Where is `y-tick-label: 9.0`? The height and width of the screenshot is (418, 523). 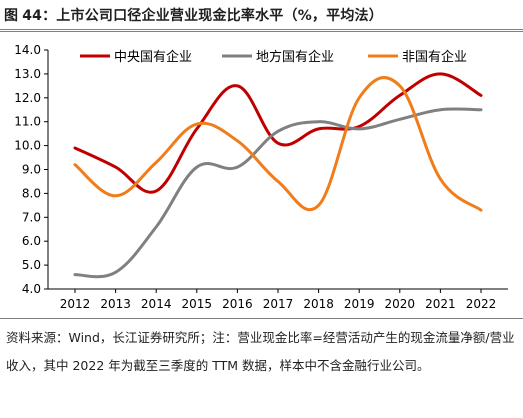
y-tick-label: 9.0 is located at coordinates (31, 170).